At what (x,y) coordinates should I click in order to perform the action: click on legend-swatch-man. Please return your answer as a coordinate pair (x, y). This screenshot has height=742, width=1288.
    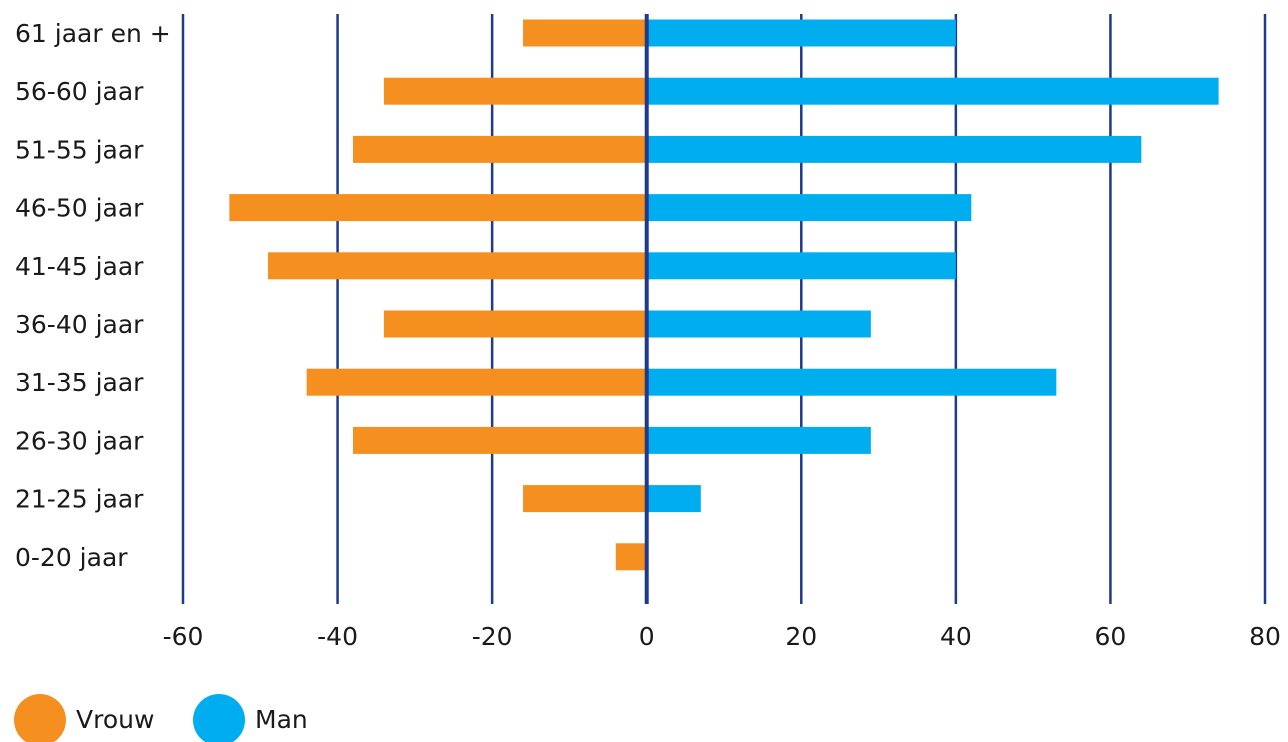
    Looking at the image, I should click on (219, 718).